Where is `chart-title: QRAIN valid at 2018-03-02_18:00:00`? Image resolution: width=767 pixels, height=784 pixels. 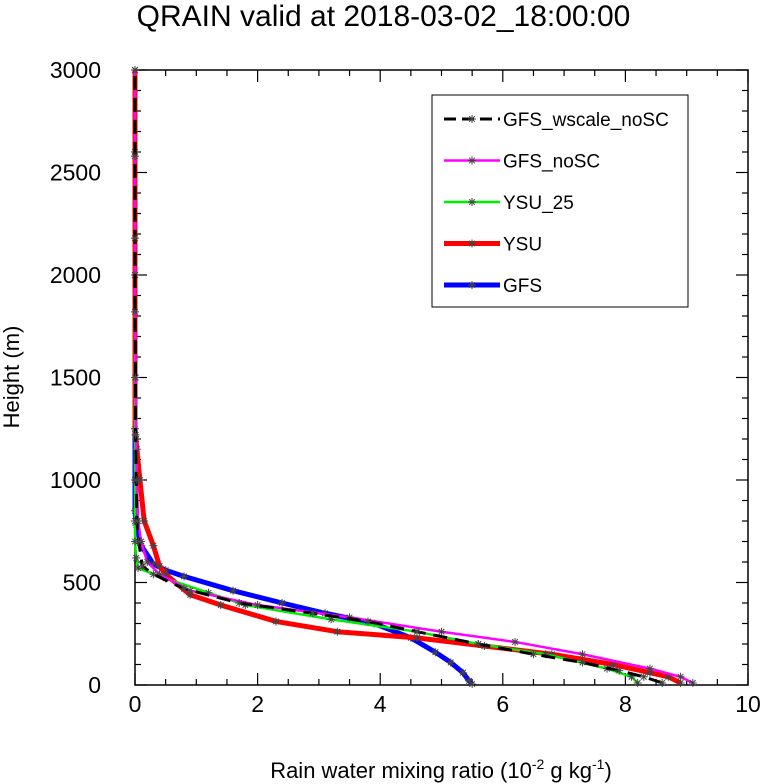
chart-title: QRAIN valid at 2018-03-02_18:00:00 is located at coordinates (383, 16).